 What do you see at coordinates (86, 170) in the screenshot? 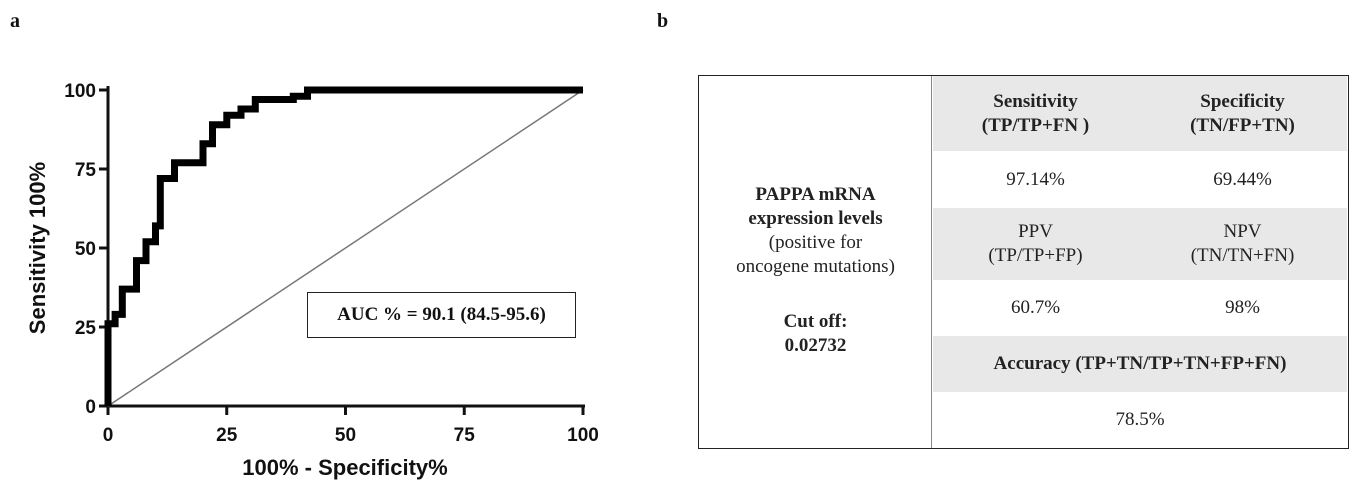
I see `y-tick-label: 75` at bounding box center [86, 170].